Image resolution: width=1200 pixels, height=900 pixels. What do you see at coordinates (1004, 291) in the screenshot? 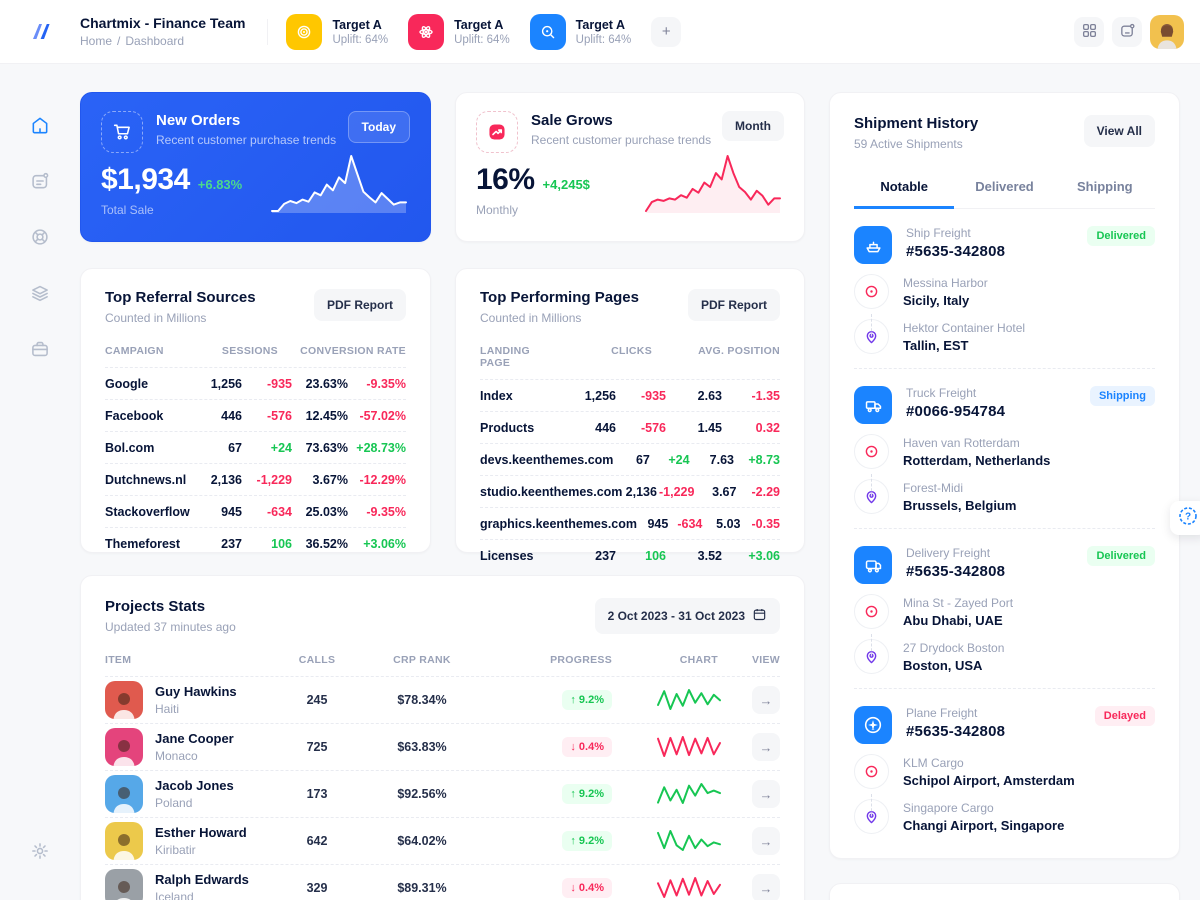
I see `origin-stop: Messina Harbor Sicily, Italy` at bounding box center [1004, 291].